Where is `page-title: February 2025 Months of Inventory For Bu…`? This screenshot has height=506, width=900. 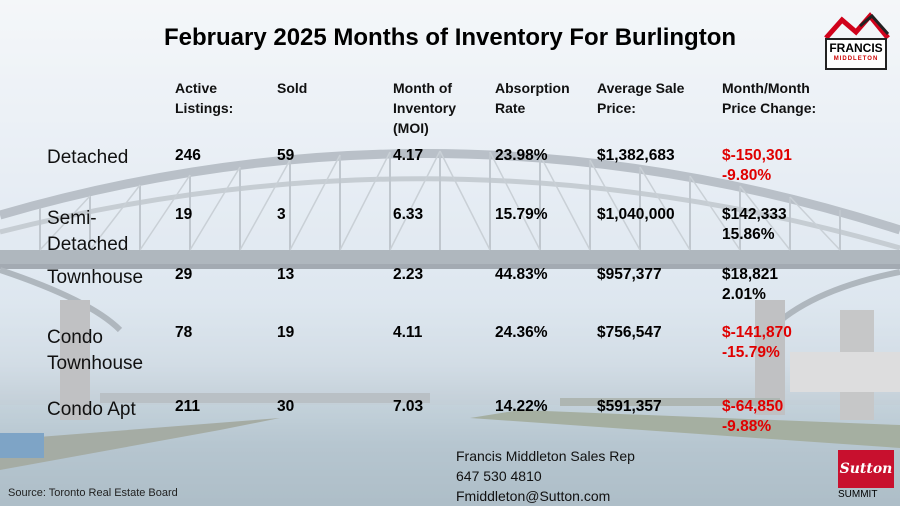 page-title: February 2025 Months of Inventory For Bu… is located at coordinates (450, 37).